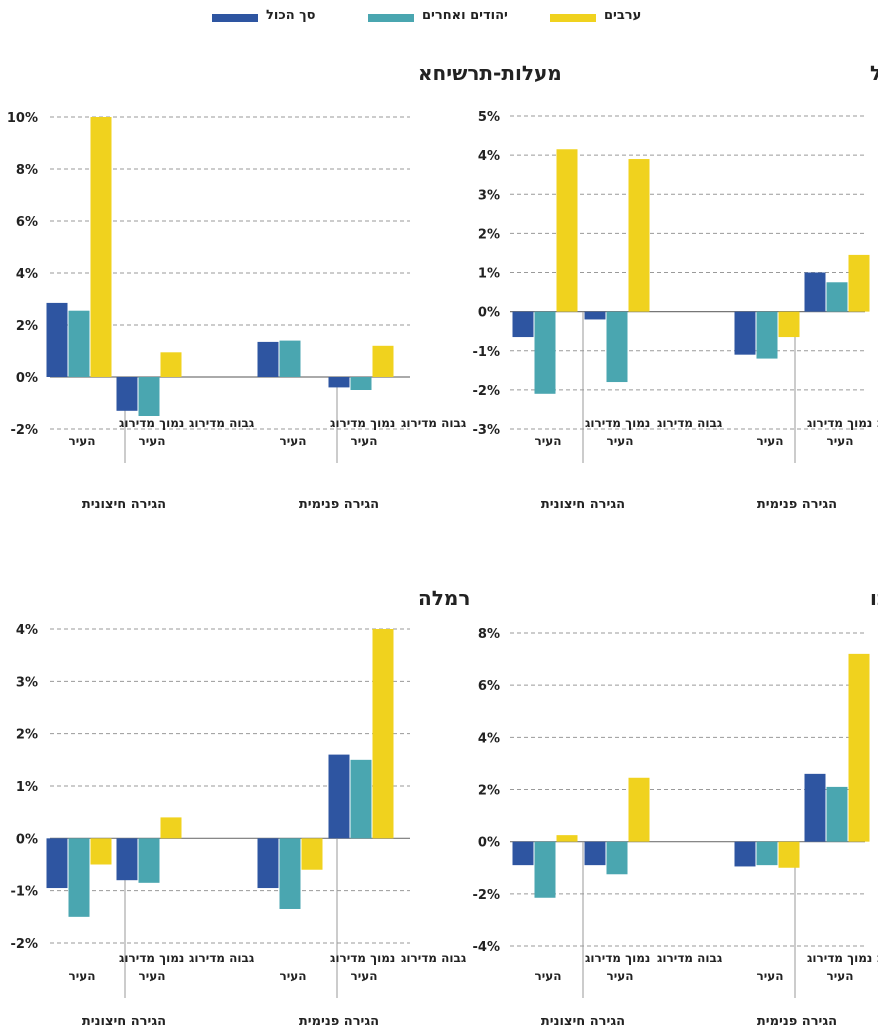 The image size is (878, 1031). Describe the element at coordinates (465, 15) in the screenshot. I see `legend-label-jews: יהודים ואחרים` at that location.